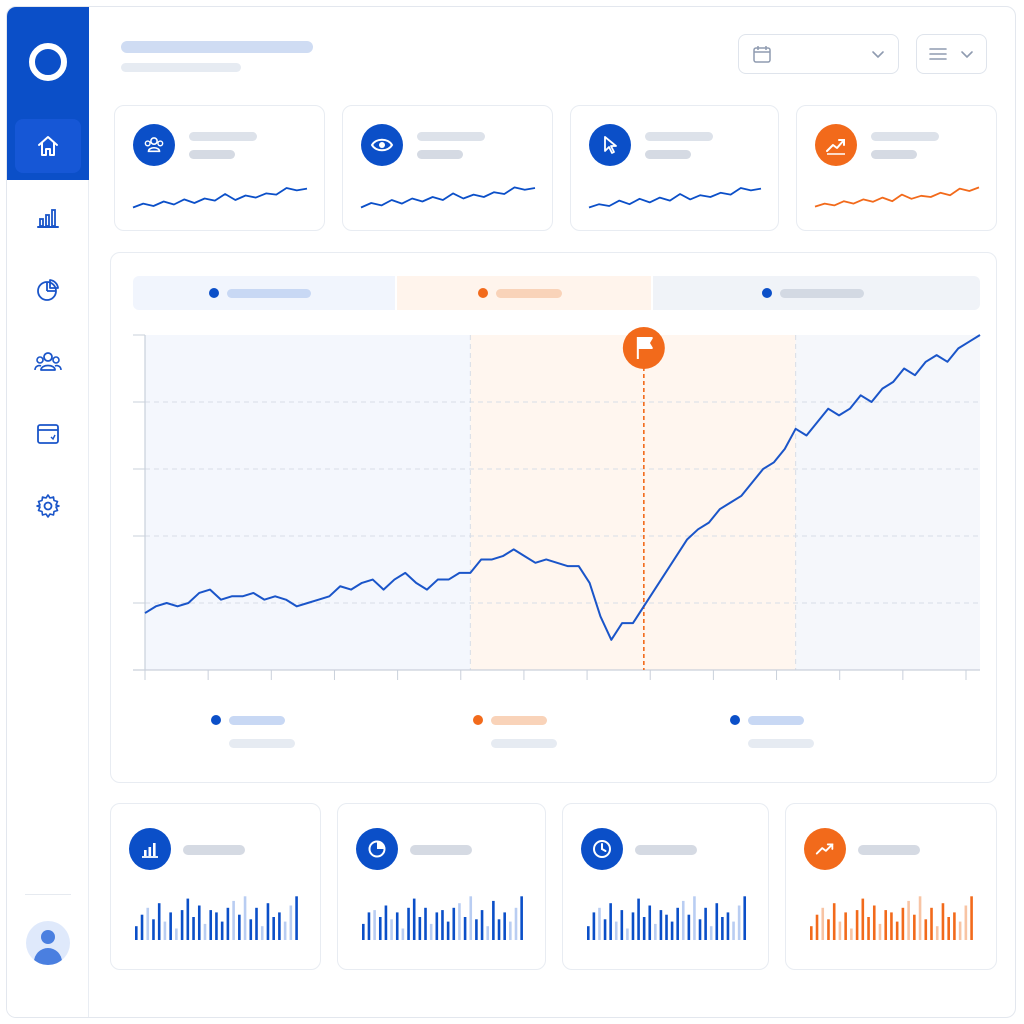  What do you see at coordinates (219, 168) in the screenshot?
I see `kpi-card-users` at bounding box center [219, 168].